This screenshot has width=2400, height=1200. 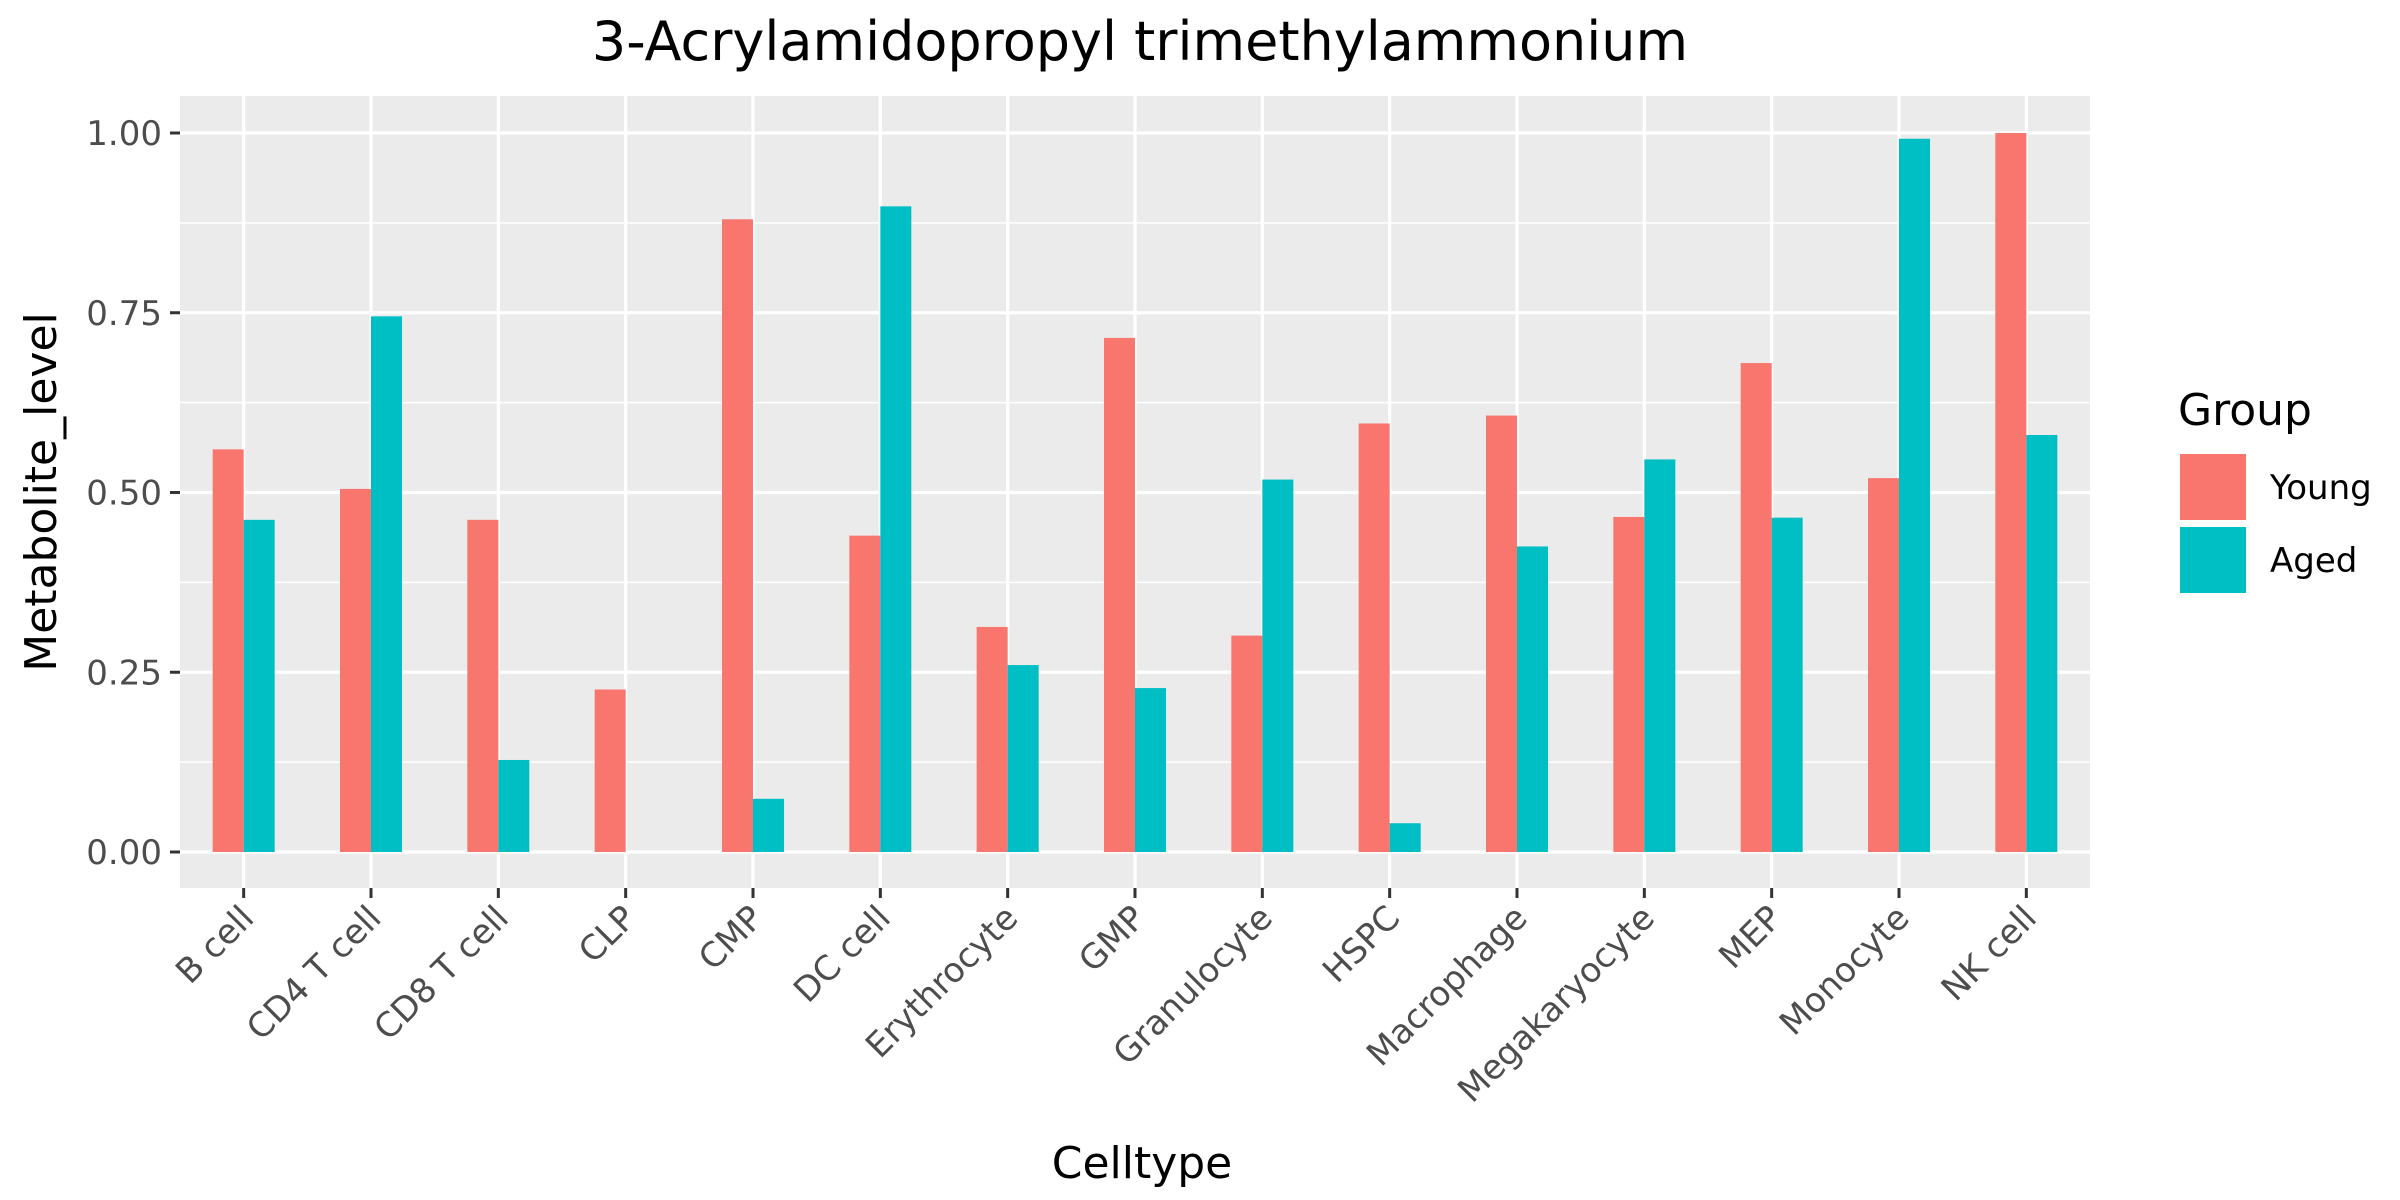 What do you see at coordinates (124, 853) in the screenshot?
I see `y-tick-label: 0.00` at bounding box center [124, 853].